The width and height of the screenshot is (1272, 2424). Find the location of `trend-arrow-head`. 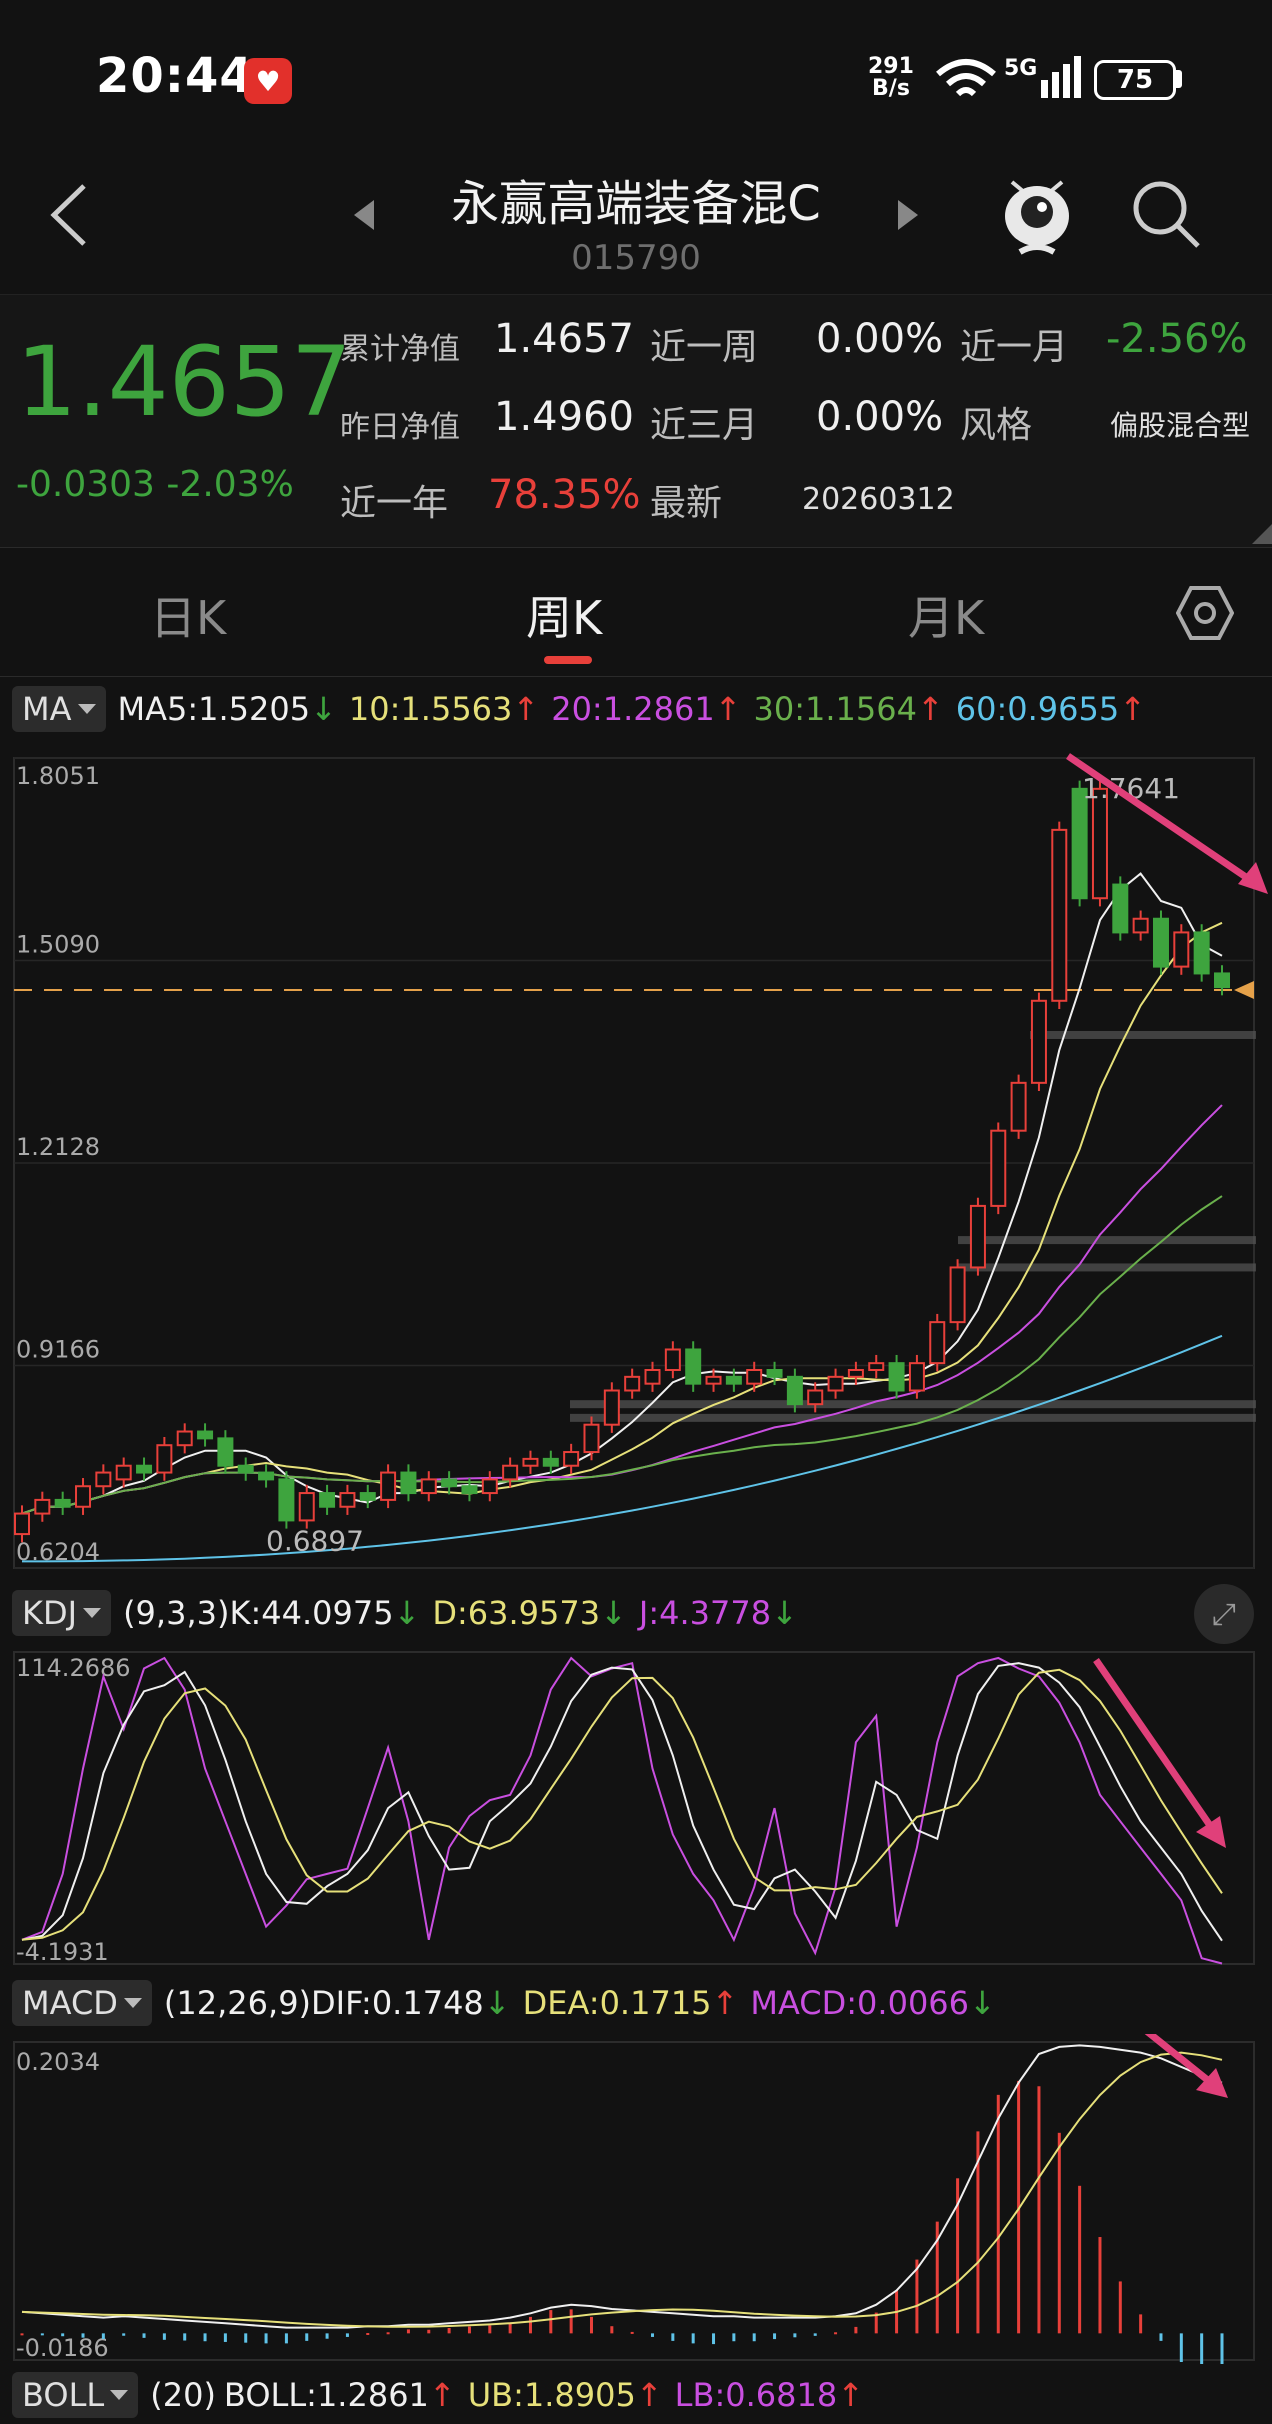

trend-arrow-head is located at coordinates (1253, 878).